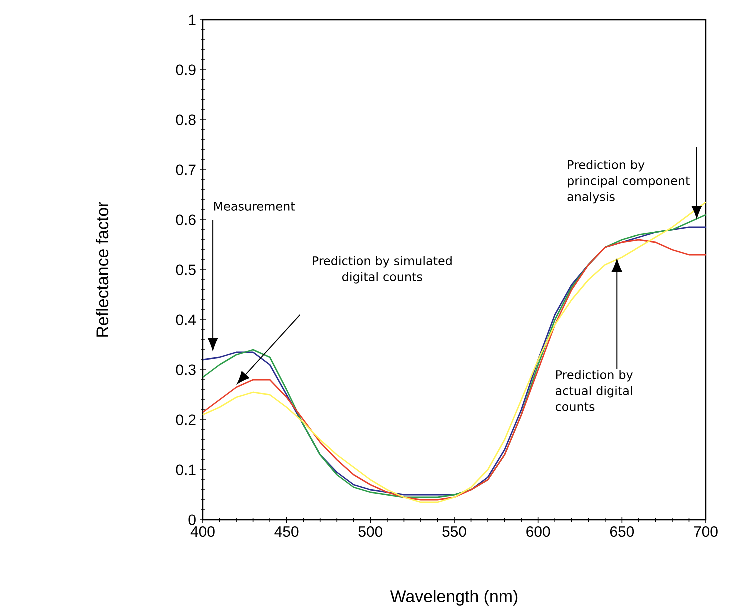 This screenshot has width=731, height=614. What do you see at coordinates (202, 532) in the screenshot?
I see `x-tick-label: 400` at bounding box center [202, 532].